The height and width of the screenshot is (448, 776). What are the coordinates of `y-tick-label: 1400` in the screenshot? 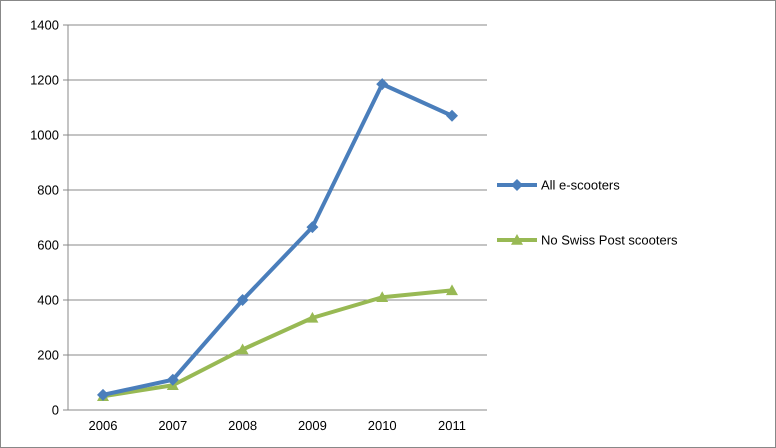 It's located at (44, 25).